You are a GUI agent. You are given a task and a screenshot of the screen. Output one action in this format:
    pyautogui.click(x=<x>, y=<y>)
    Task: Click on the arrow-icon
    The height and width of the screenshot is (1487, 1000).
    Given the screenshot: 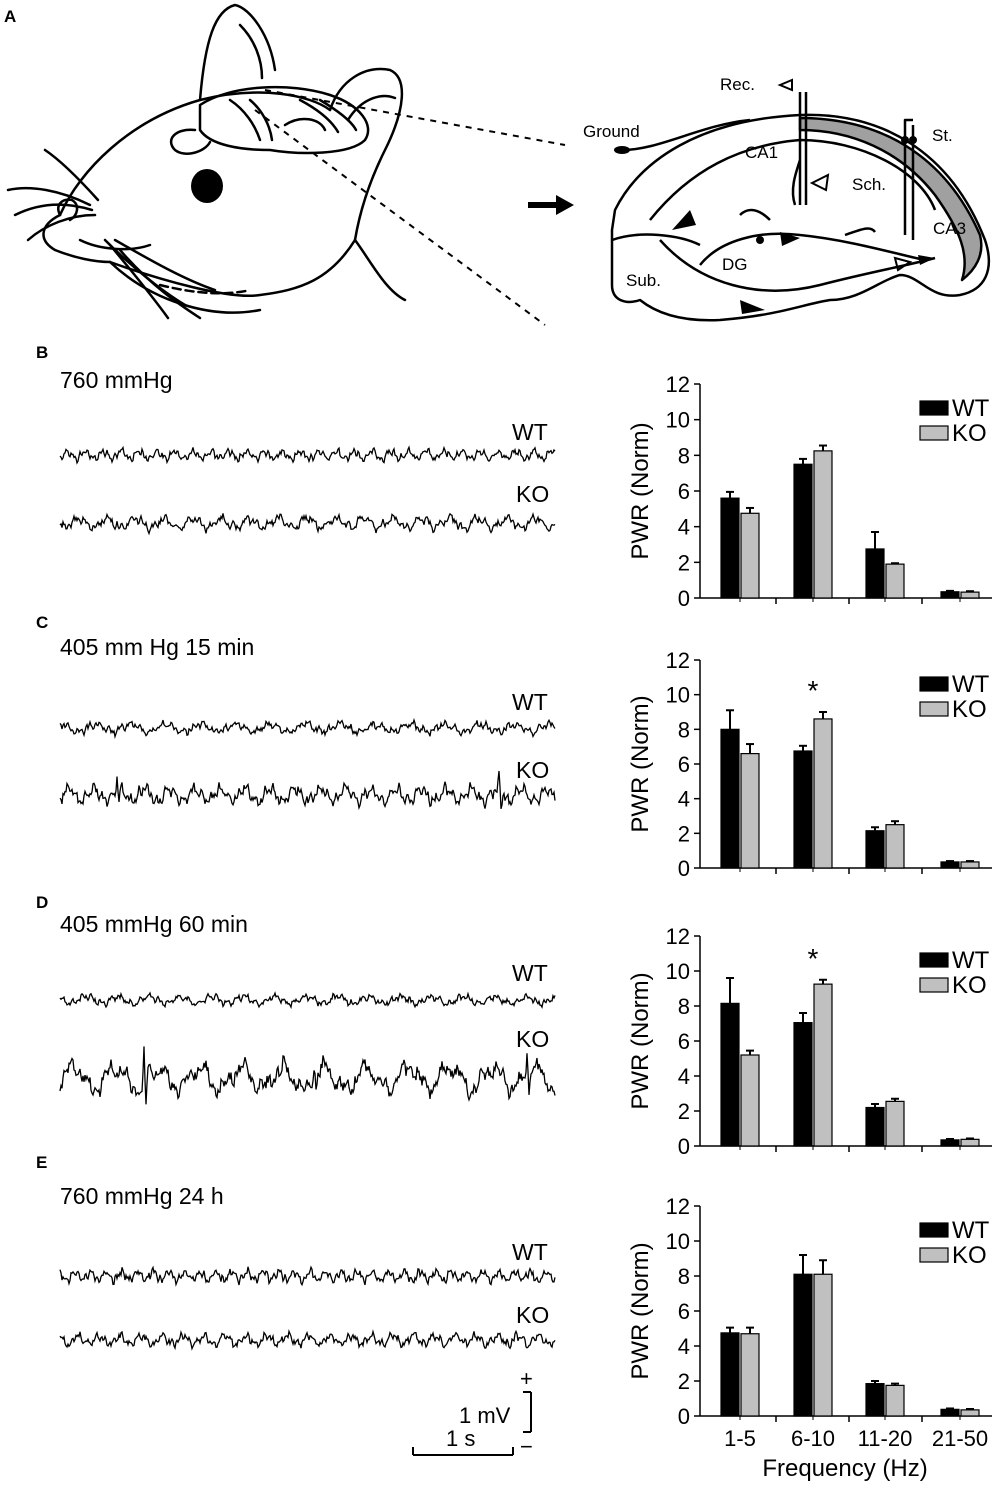 What is the action you would take?
    pyautogui.click(x=551, y=205)
    